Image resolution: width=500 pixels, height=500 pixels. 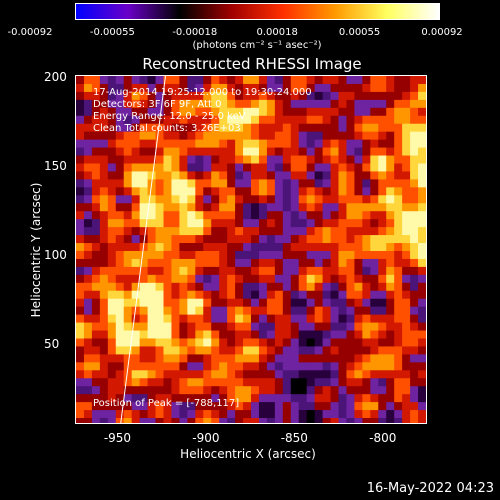 I want to click on y-tick-label: 50, so click(x=52, y=343).